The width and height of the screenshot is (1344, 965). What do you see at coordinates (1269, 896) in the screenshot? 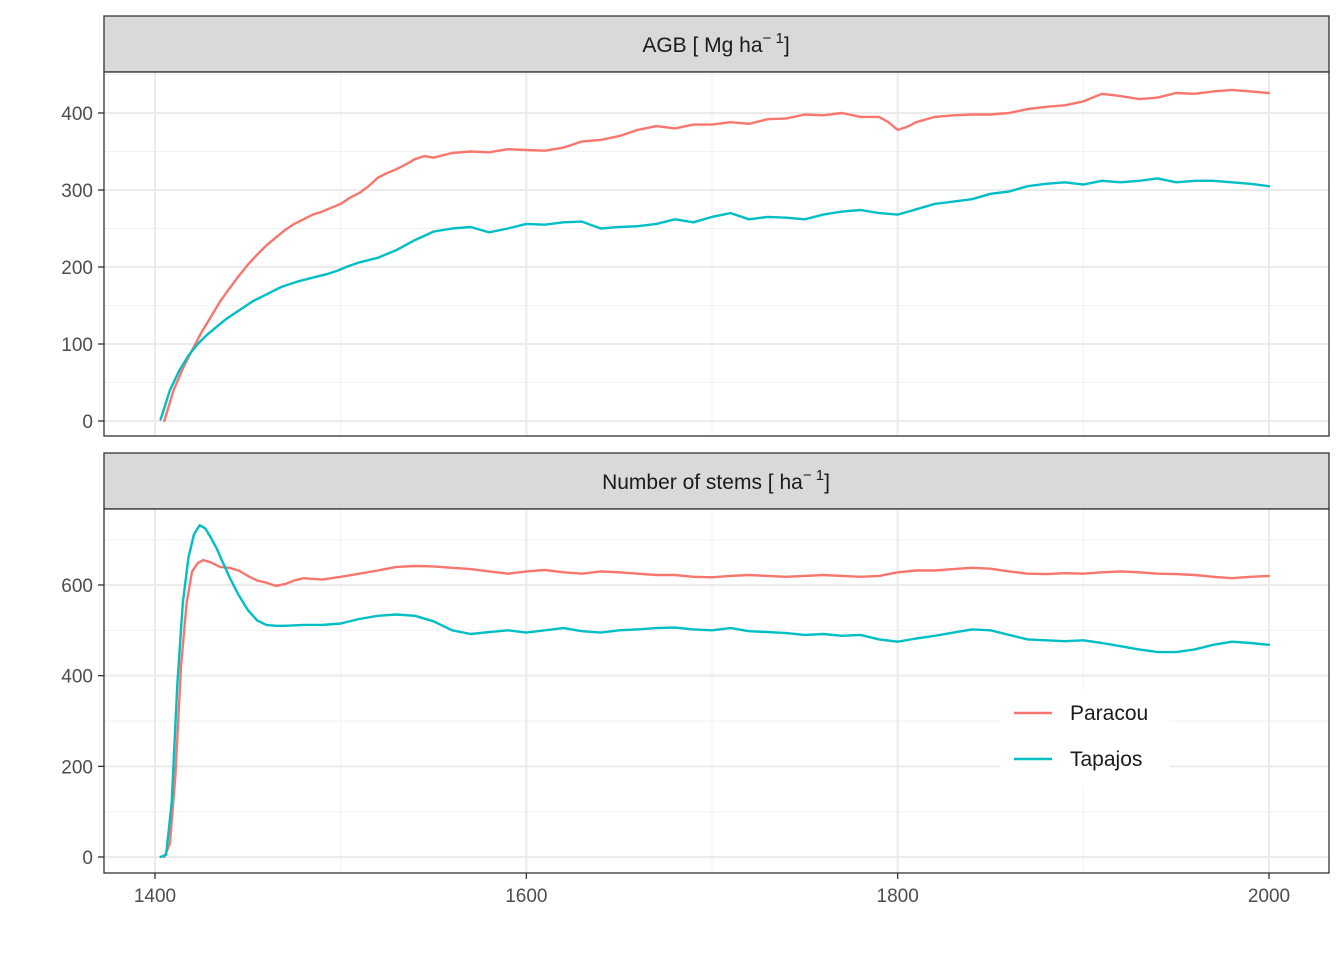
I see `x-tick-label: 2000` at bounding box center [1269, 896].